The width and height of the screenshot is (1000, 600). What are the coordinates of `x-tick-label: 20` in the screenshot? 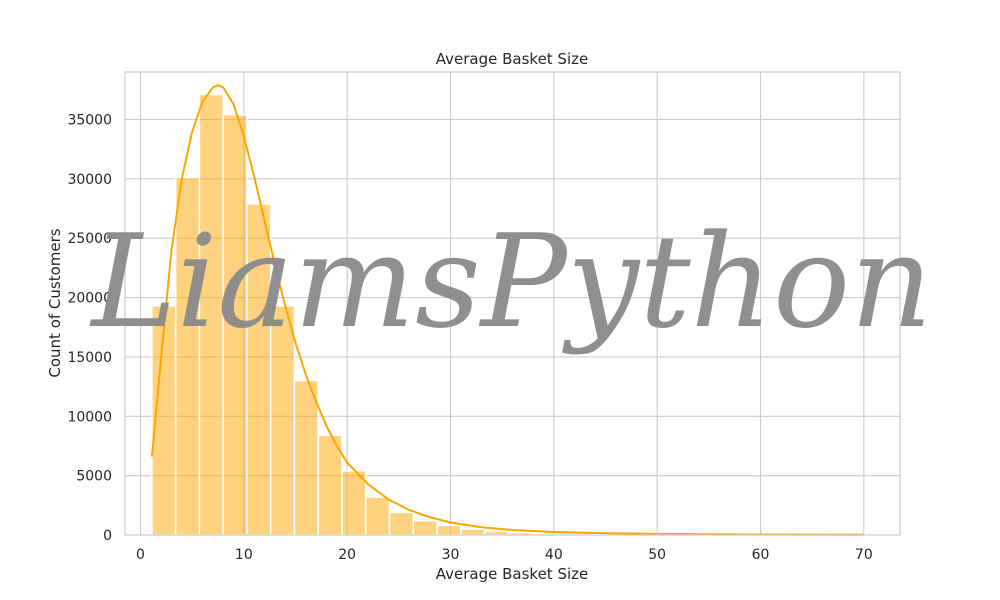 It's located at (347, 555).